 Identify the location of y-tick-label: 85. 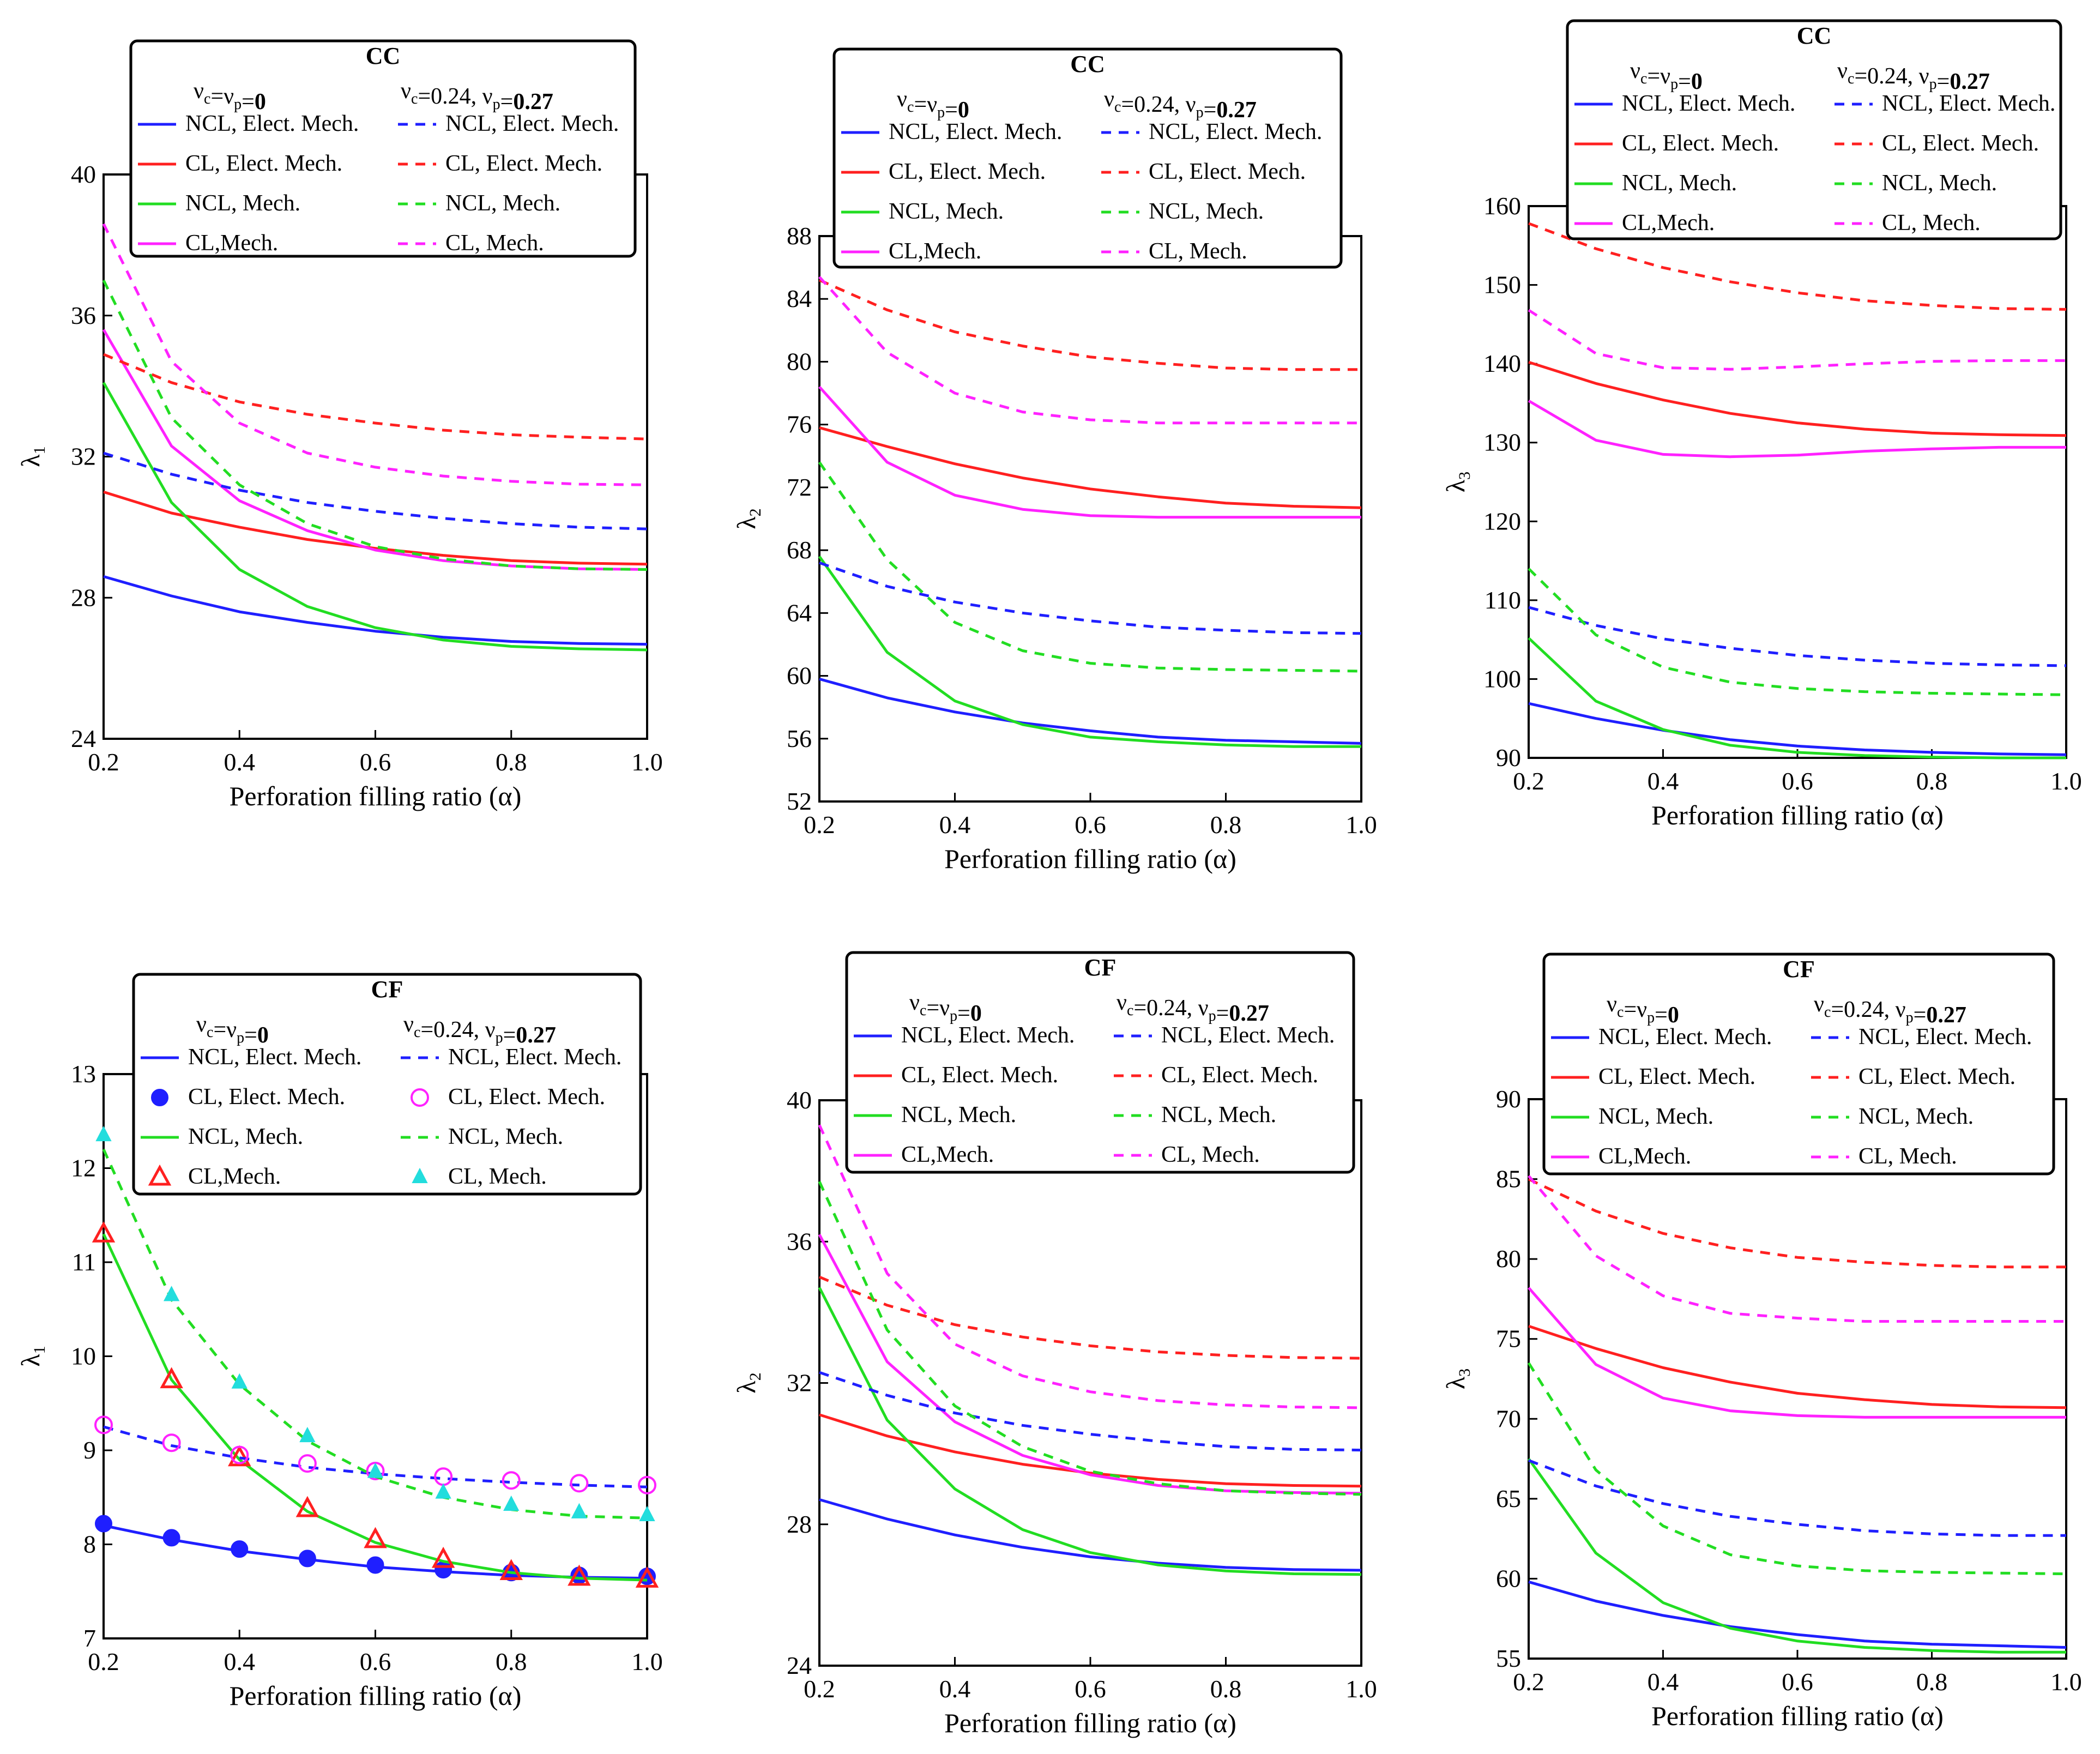
(1508, 1179).